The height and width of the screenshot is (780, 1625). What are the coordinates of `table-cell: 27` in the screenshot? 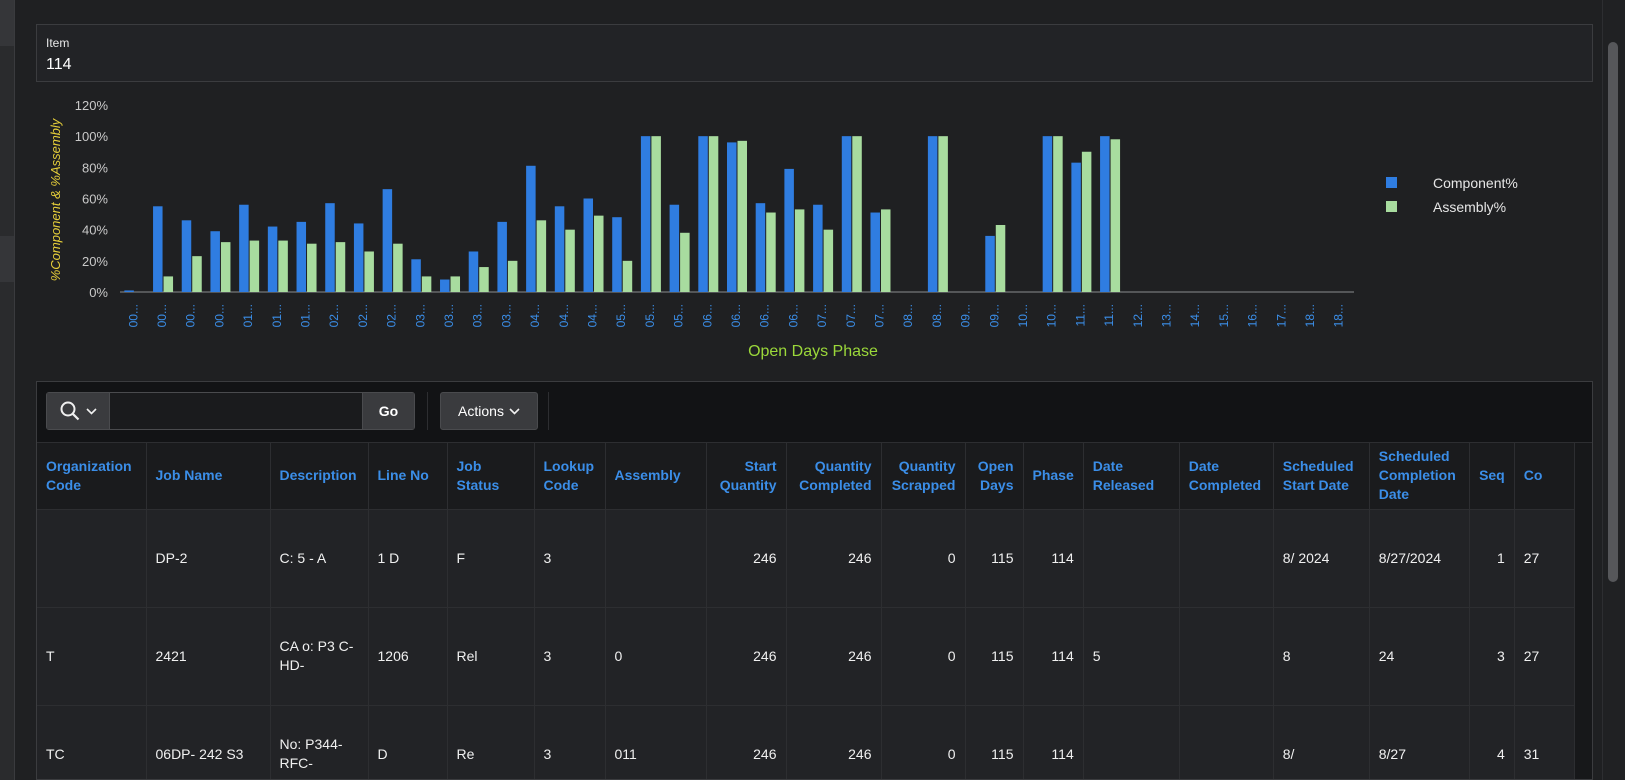 It's located at (1544, 558).